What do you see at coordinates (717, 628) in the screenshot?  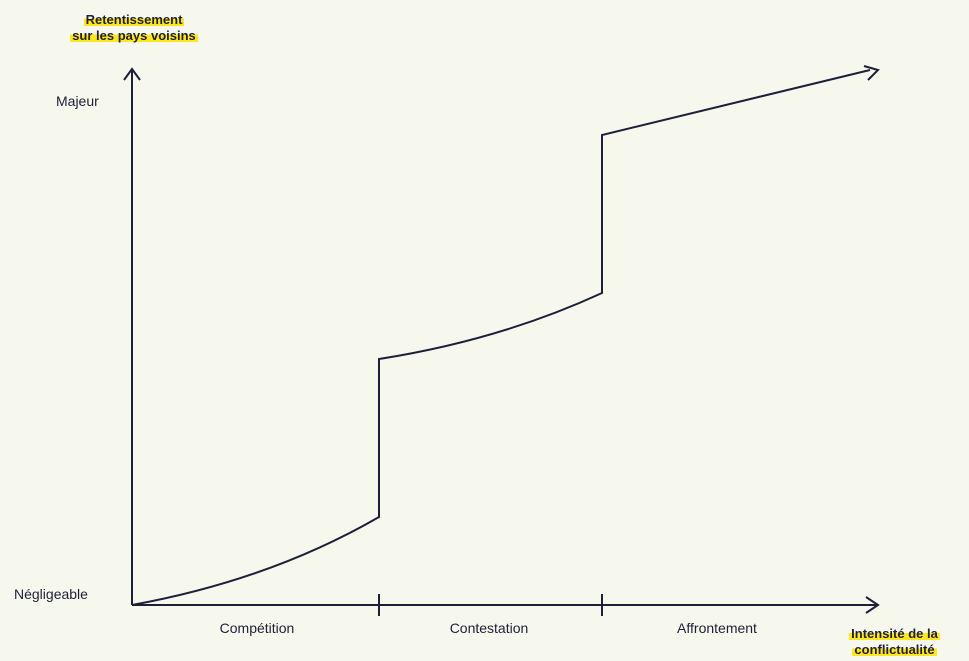 I see `x-category-label-3: Affrontement` at bounding box center [717, 628].